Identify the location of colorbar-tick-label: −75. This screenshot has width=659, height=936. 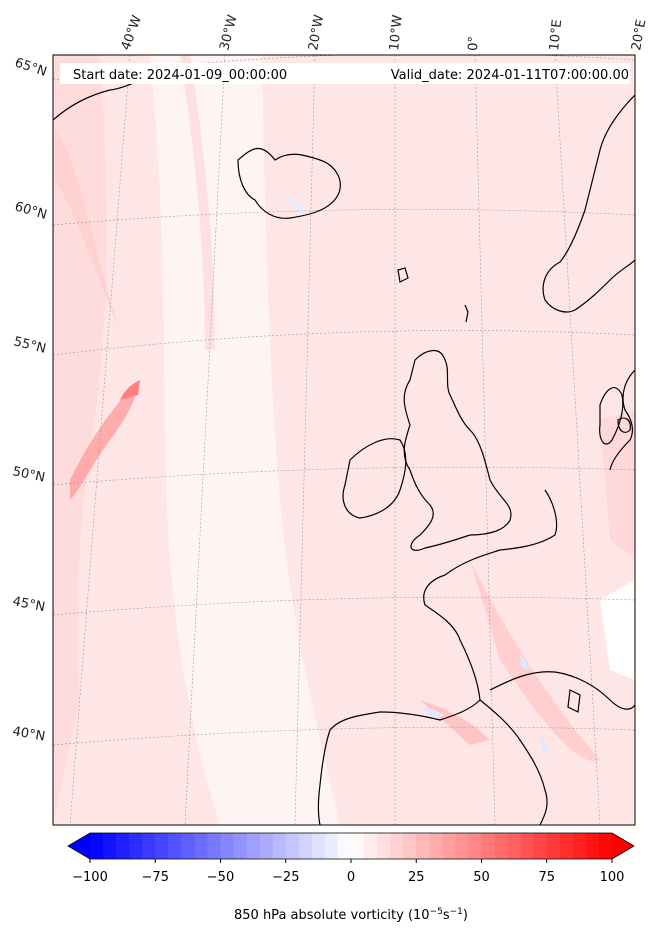
(155, 877).